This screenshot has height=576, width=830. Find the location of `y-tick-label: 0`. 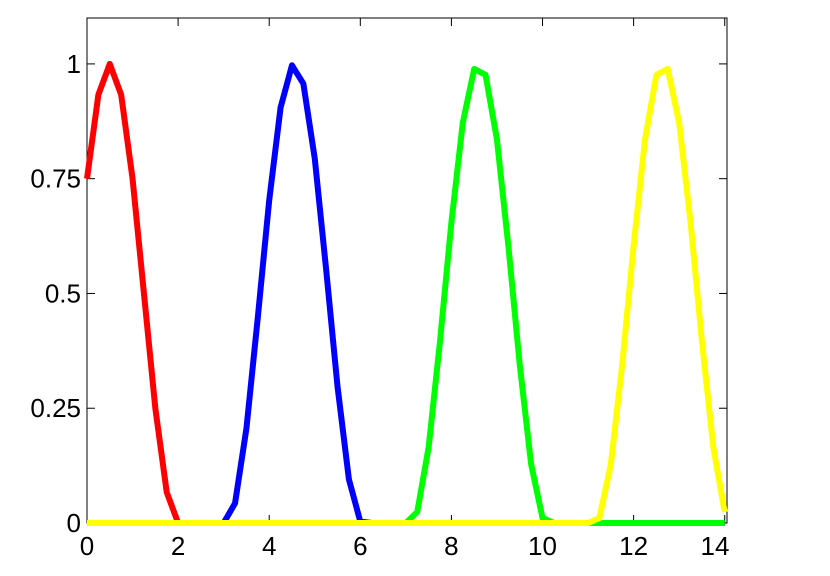

y-tick-label: 0 is located at coordinates (74, 523).